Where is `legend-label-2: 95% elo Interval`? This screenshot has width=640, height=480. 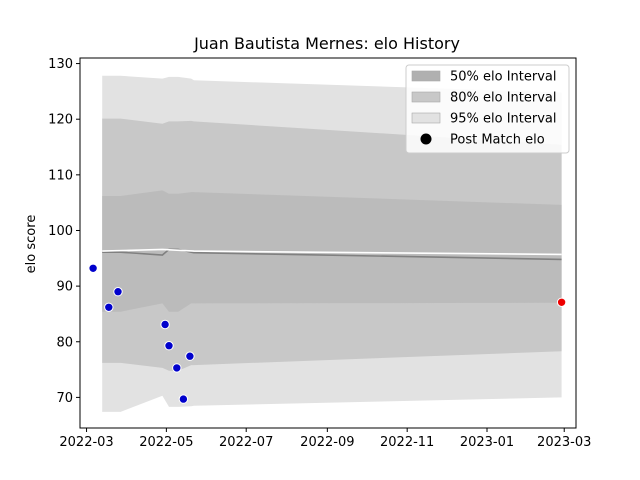
legend-label-2: 95% elo Interval is located at coordinates (503, 119).